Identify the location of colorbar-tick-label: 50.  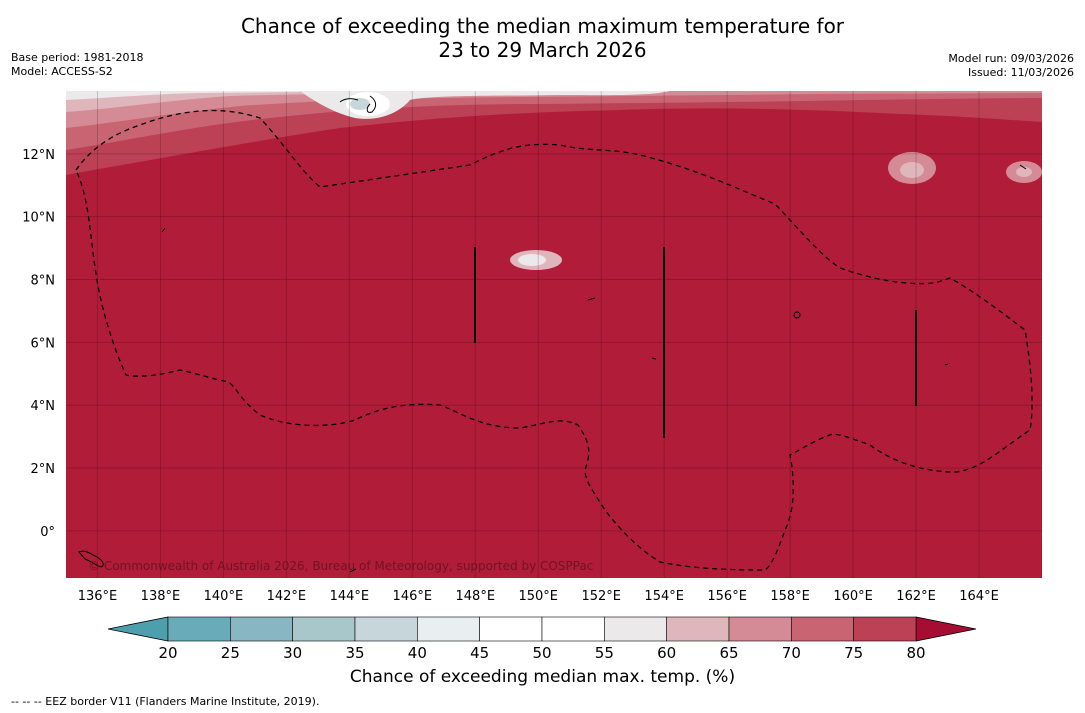
(541, 653).